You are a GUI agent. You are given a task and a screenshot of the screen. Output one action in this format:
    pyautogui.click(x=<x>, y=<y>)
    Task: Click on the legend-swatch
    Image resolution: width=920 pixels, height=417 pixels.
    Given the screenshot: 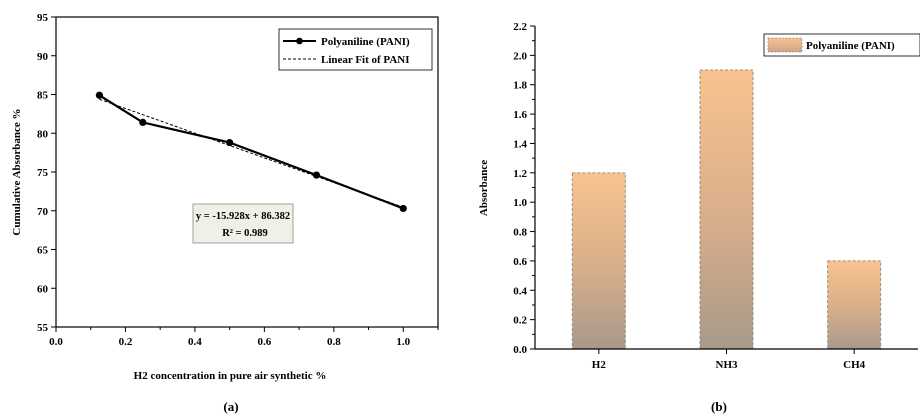 What is the action you would take?
    pyautogui.click(x=785, y=45)
    